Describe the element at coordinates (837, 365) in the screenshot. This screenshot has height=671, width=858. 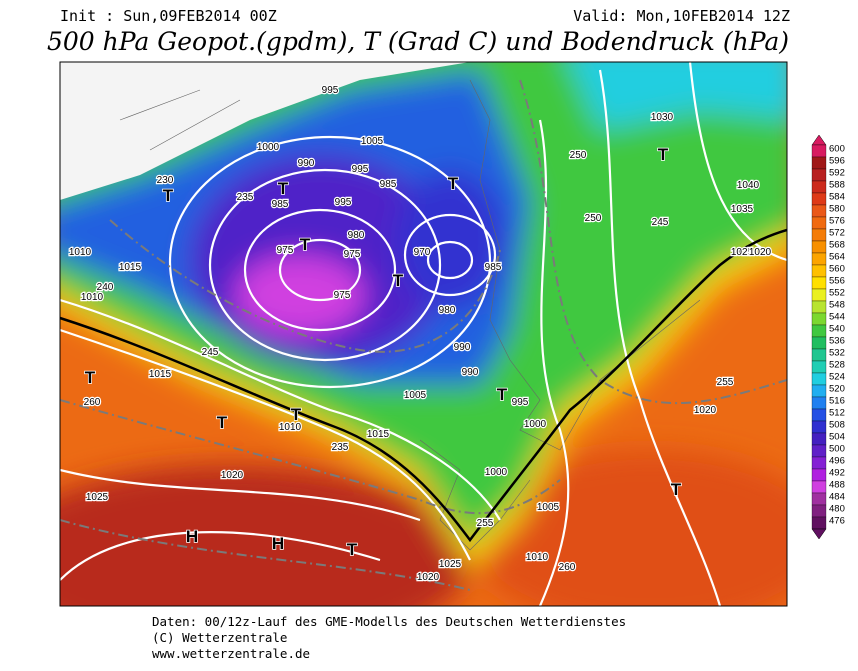
I see `legend-label: 528` at that location.